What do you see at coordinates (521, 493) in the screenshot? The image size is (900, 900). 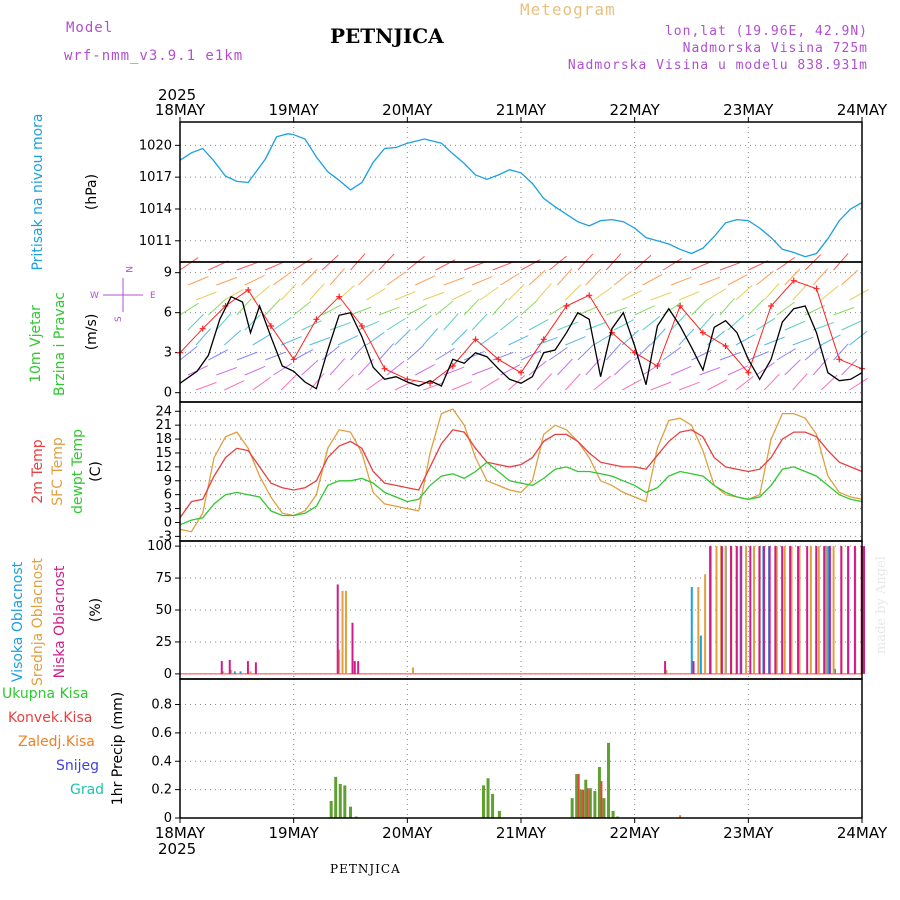 I see `dewpt-temp-line` at bounding box center [521, 493].